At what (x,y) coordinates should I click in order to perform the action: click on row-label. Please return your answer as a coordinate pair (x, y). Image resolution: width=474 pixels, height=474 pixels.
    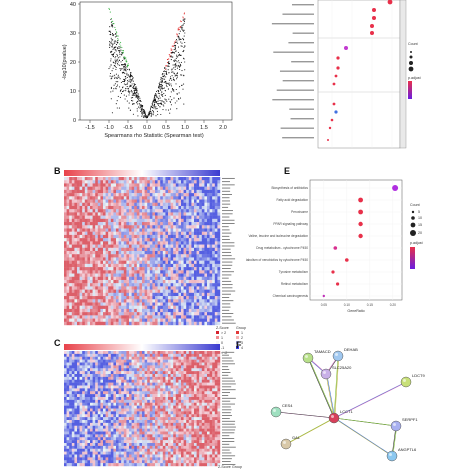
    Looking at the image, I should click on (228, 243).